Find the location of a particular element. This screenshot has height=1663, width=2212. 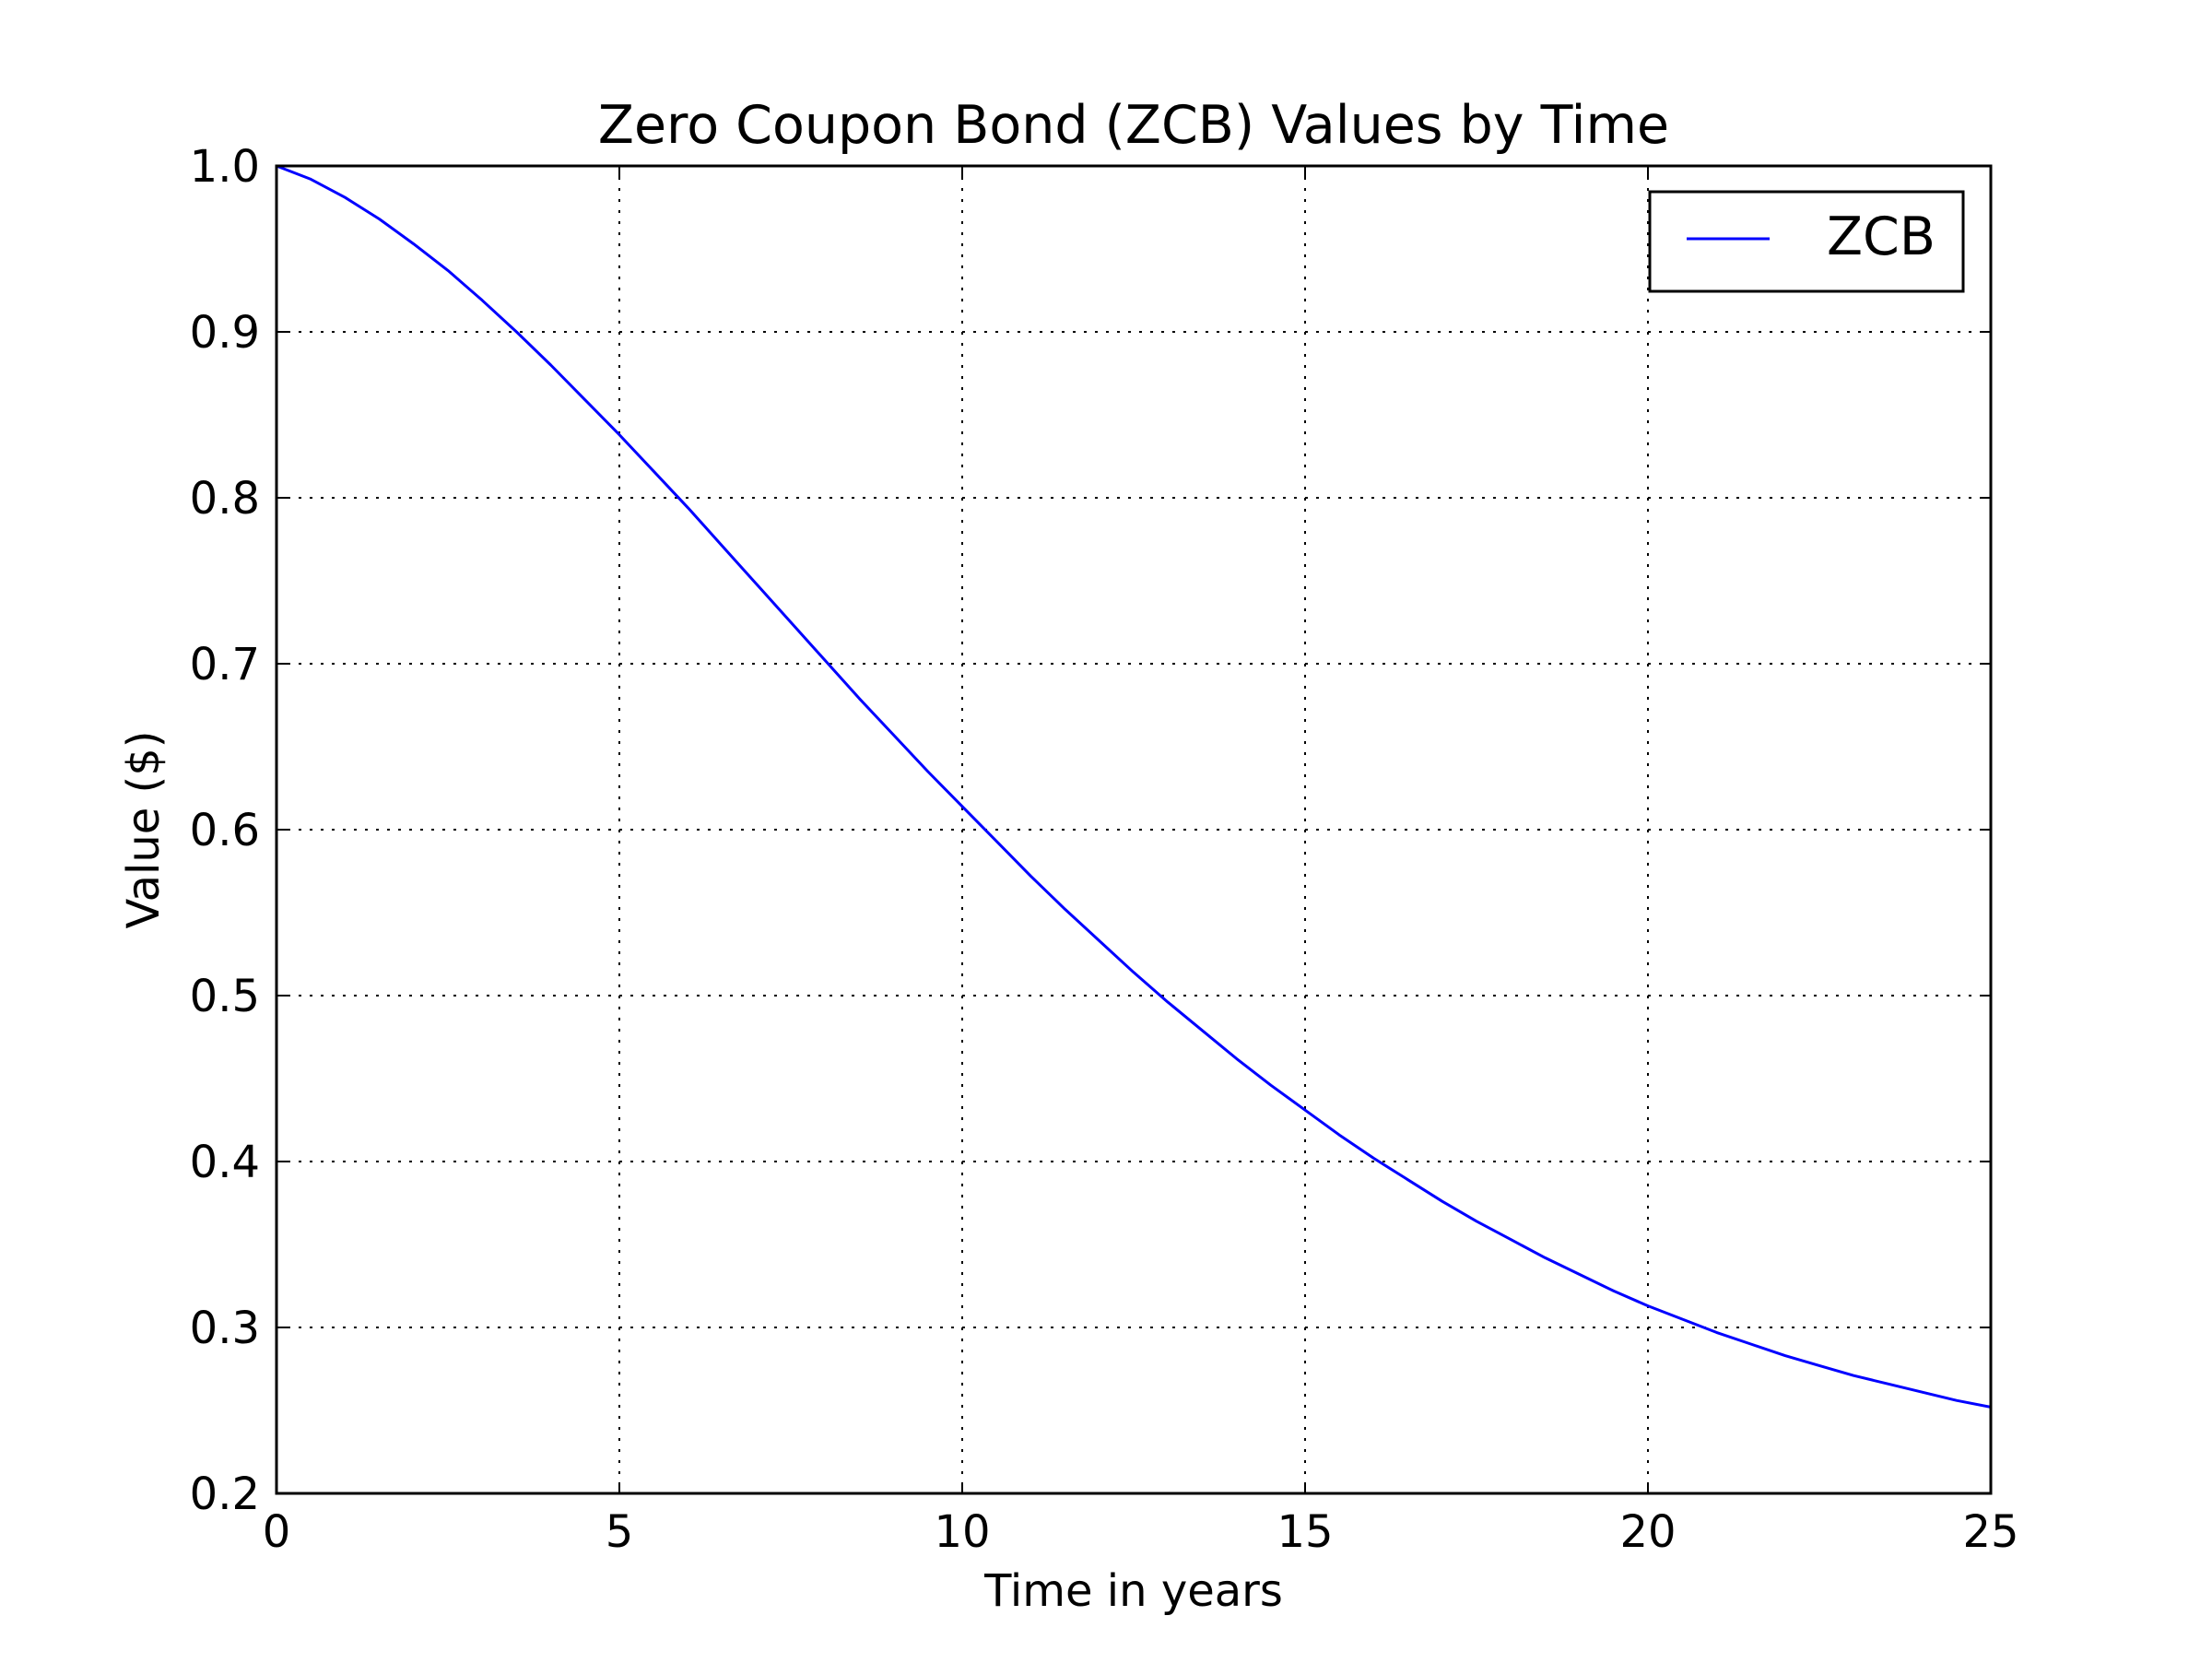

legend-box is located at coordinates (1806, 241).